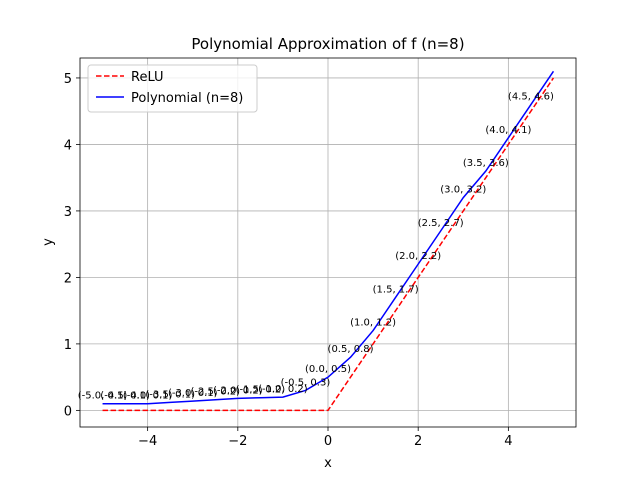  I want to click on chart-title: Polynomial Approximation of f (n=8), so click(327, 44).